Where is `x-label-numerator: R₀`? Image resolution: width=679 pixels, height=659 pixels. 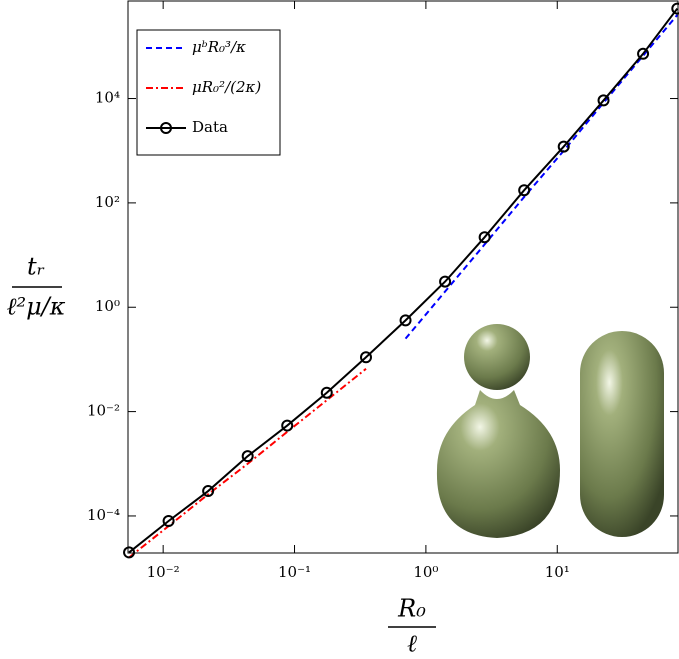
x-label-numerator: R₀ is located at coordinates (411, 609).